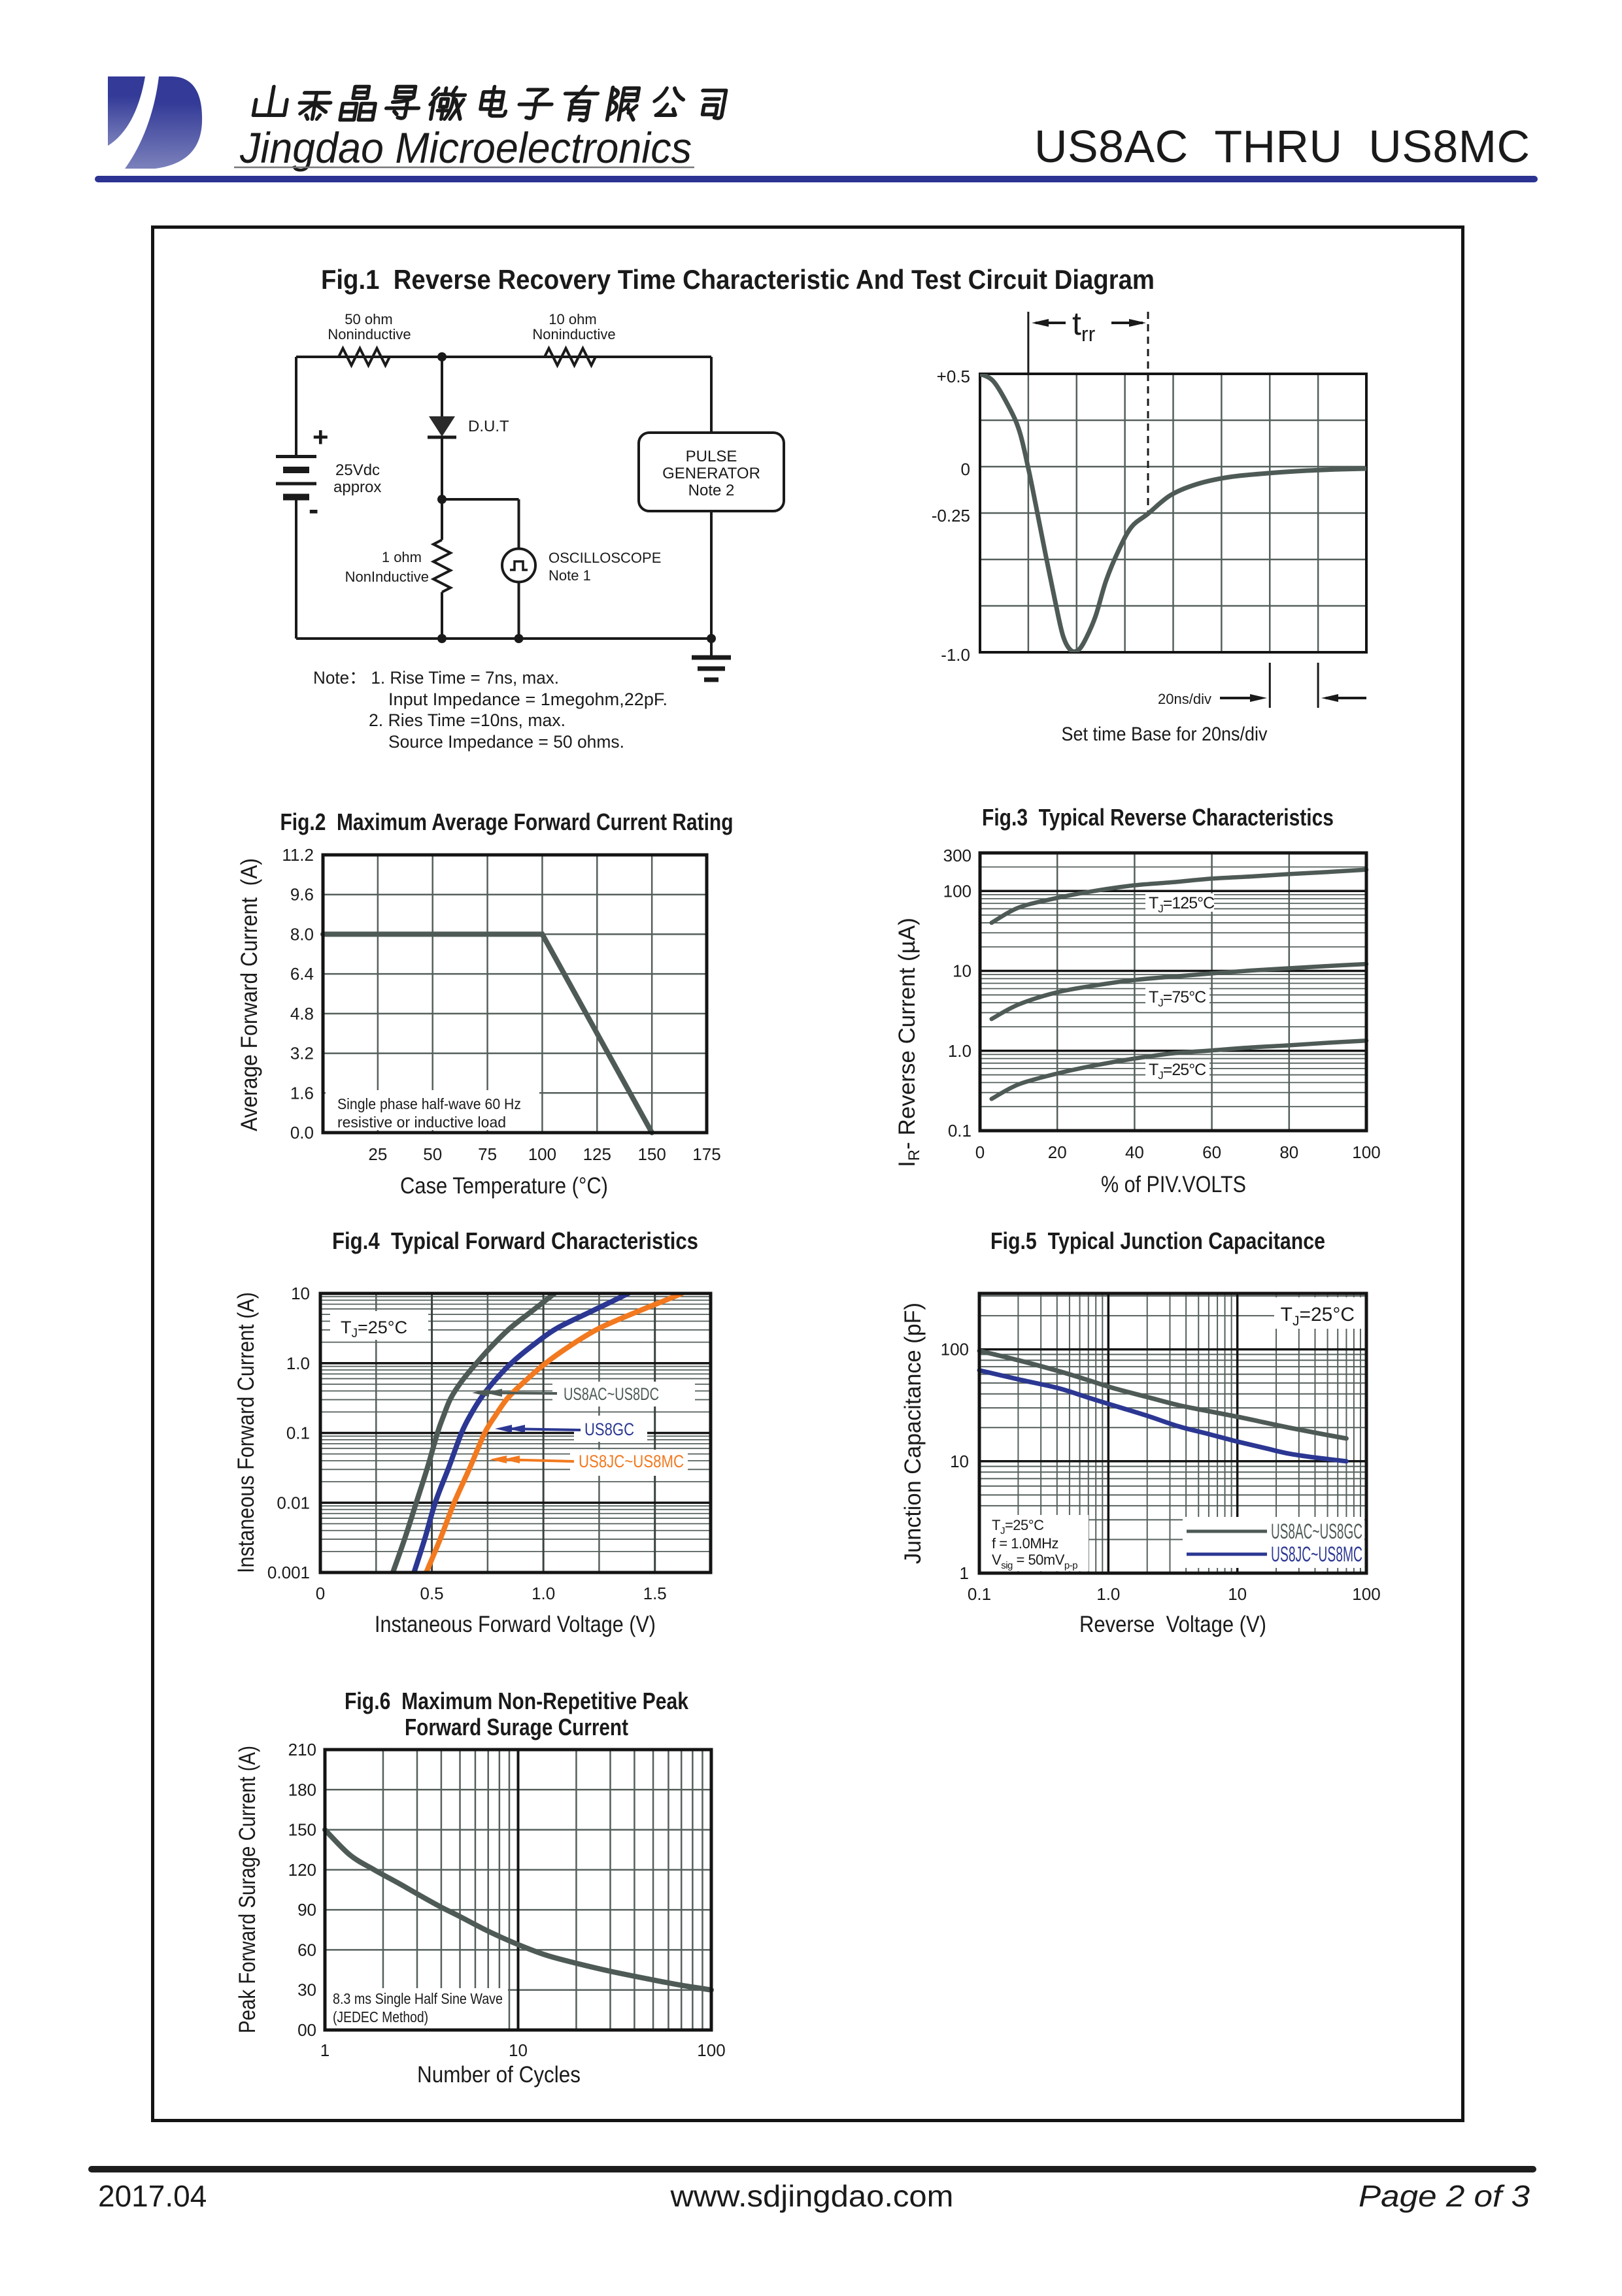 The height and width of the screenshot is (2296, 1622). What do you see at coordinates (951, 515) in the screenshot?
I see `svg-text: -0.25` at bounding box center [951, 515].